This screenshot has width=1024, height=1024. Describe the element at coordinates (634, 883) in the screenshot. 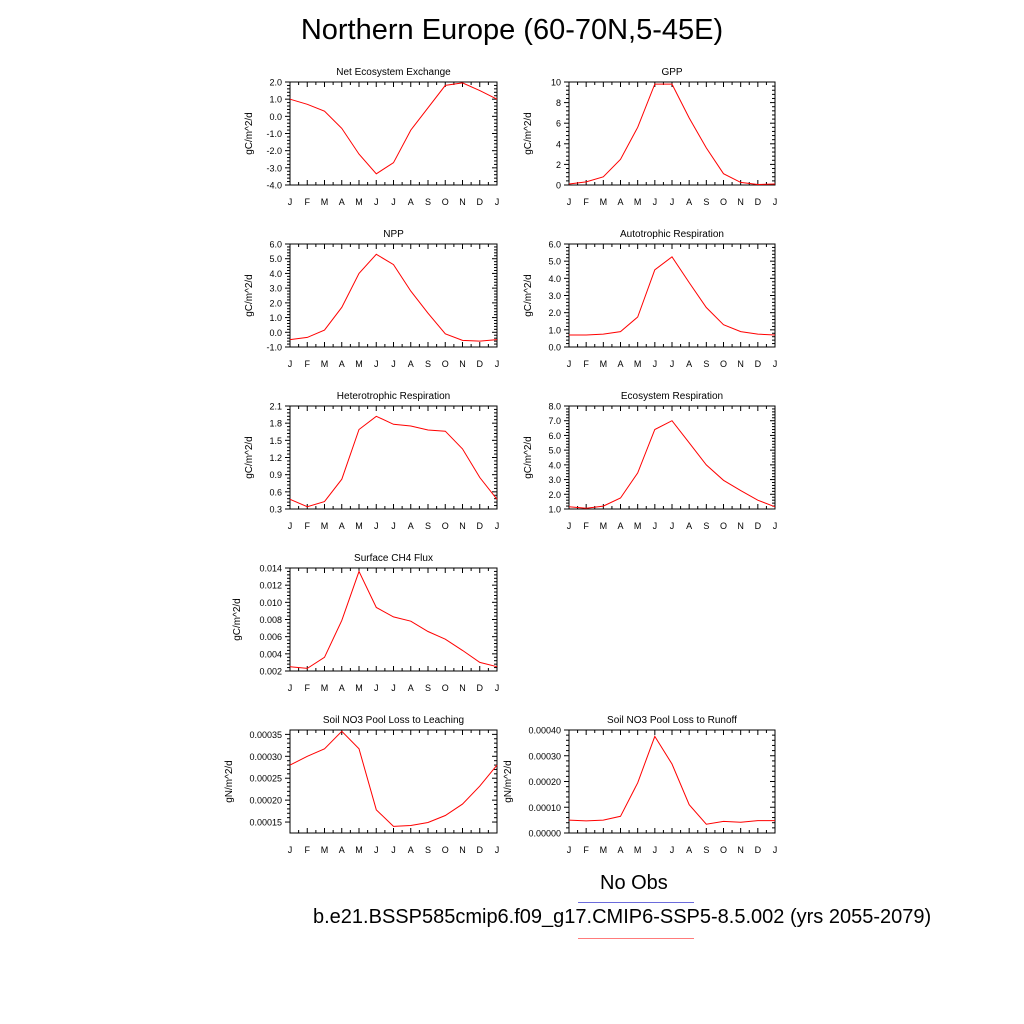

I see `legend-obs-label: No Obs` at that location.